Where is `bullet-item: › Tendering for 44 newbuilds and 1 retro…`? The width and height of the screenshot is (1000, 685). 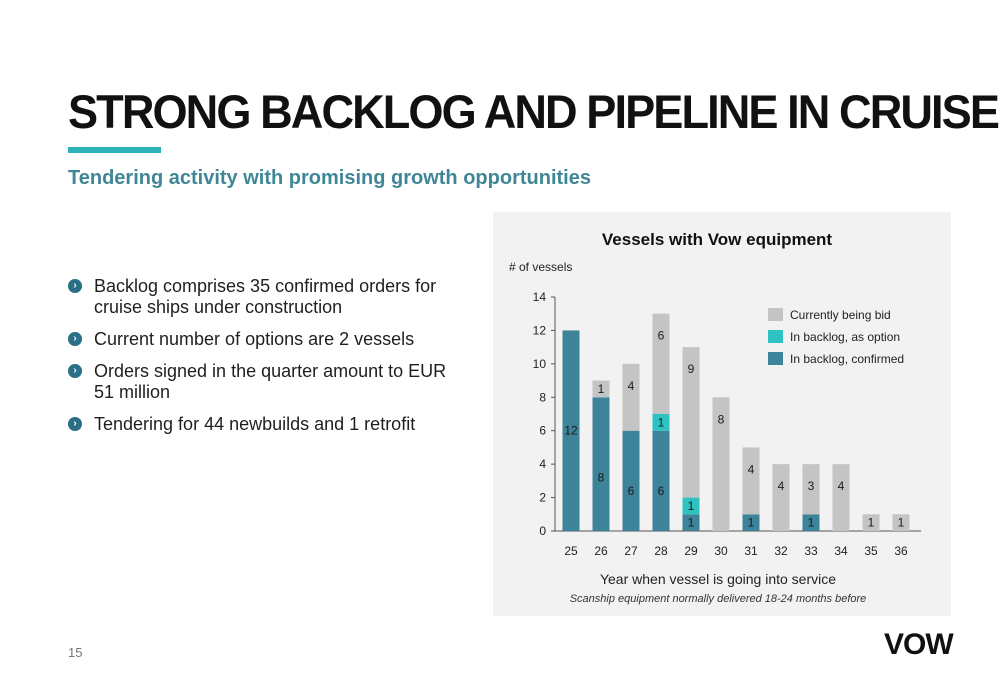
bullet-item: › Tendering for 44 newbuilds and 1 retro… is located at coordinates (268, 424).